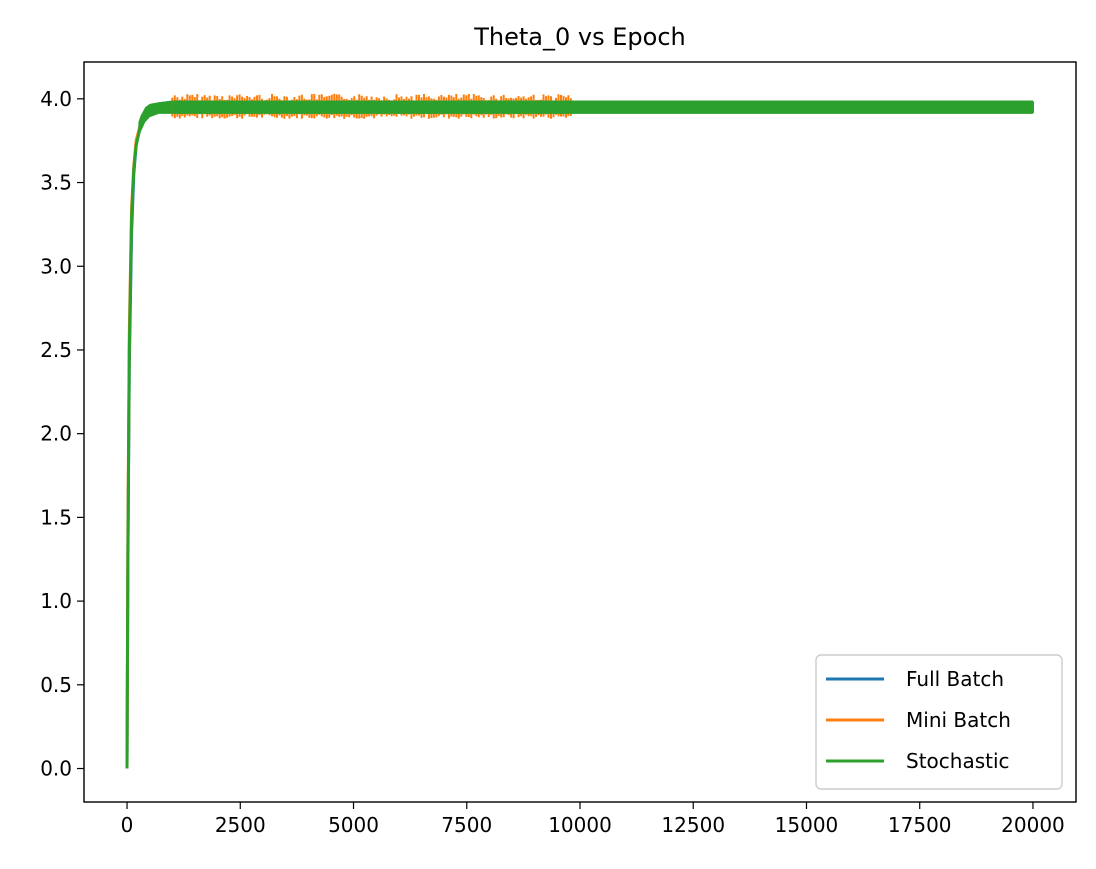 The image size is (1096, 869). I want to click on x-tick-label: 0, so click(127, 825).